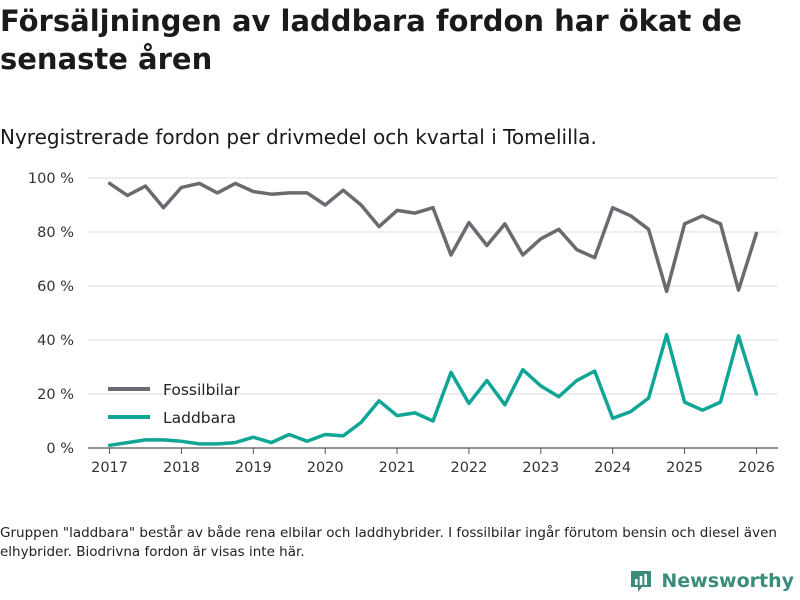 This screenshot has width=800, height=600. What do you see at coordinates (641, 581) in the screenshot?
I see `newsworthy-logo-icon` at bounding box center [641, 581].